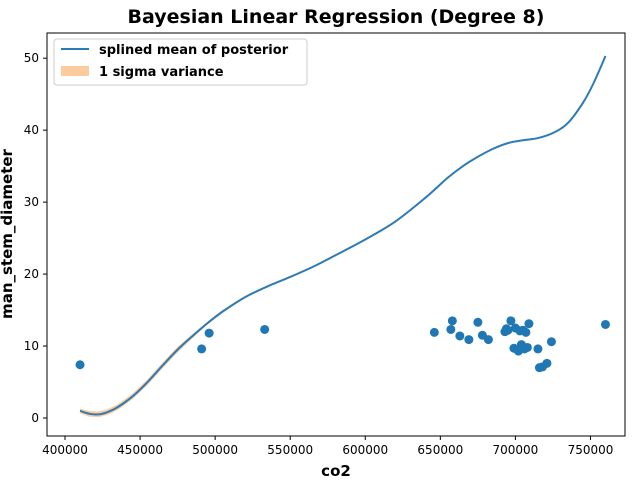  What do you see at coordinates (440, 450) in the screenshot?
I see `x-tick-label: 650000` at bounding box center [440, 450].